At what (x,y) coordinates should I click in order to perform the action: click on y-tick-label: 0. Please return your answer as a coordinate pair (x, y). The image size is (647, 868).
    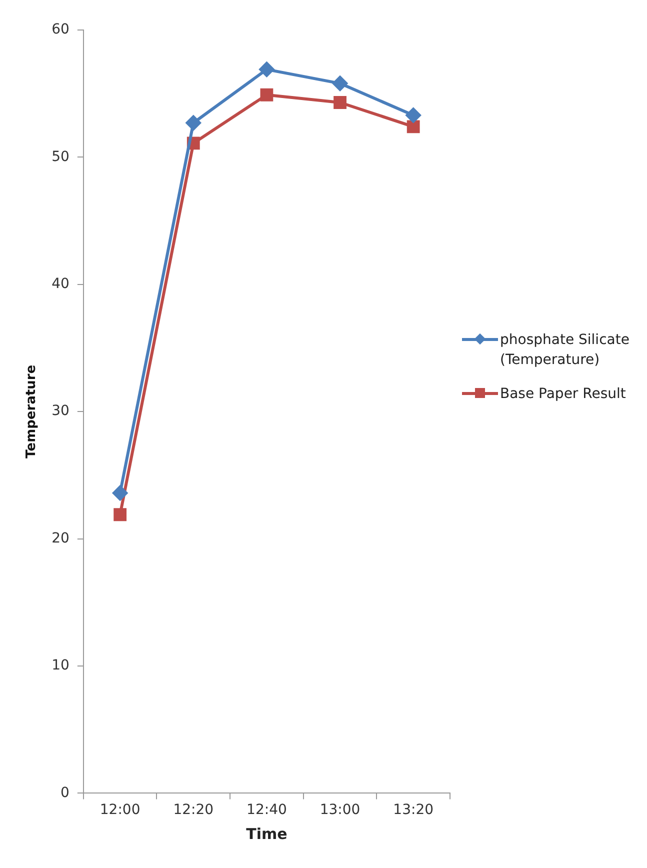
    Looking at the image, I should click on (65, 792).